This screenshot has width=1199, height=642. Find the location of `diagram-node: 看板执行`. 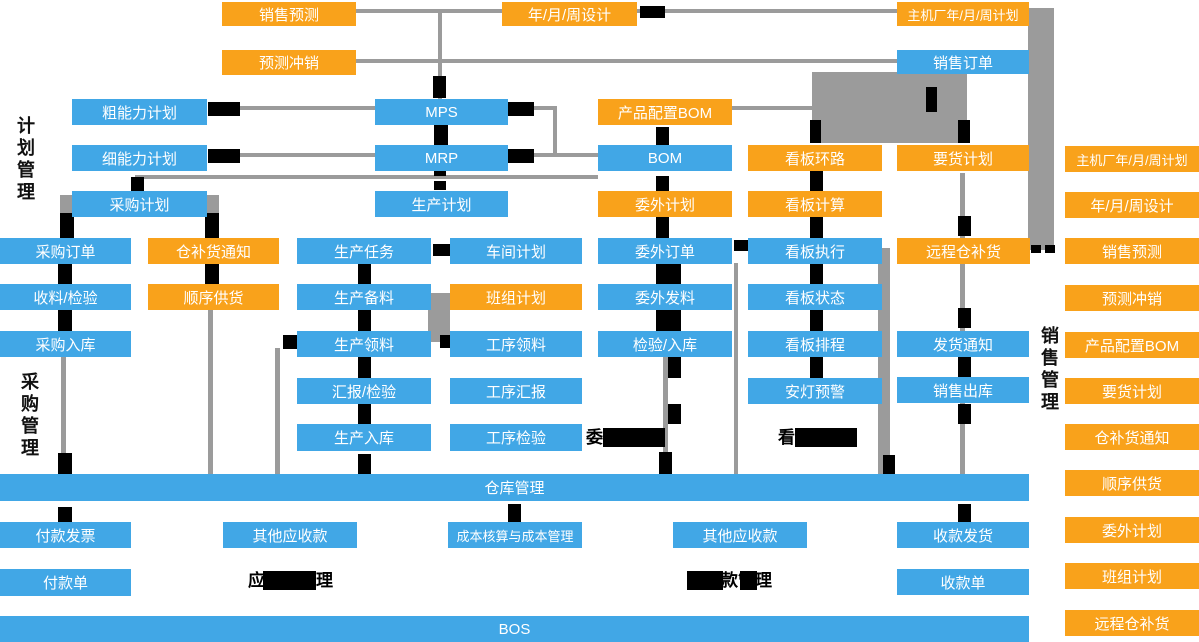

diagram-node: 看板执行 is located at coordinates (815, 251).